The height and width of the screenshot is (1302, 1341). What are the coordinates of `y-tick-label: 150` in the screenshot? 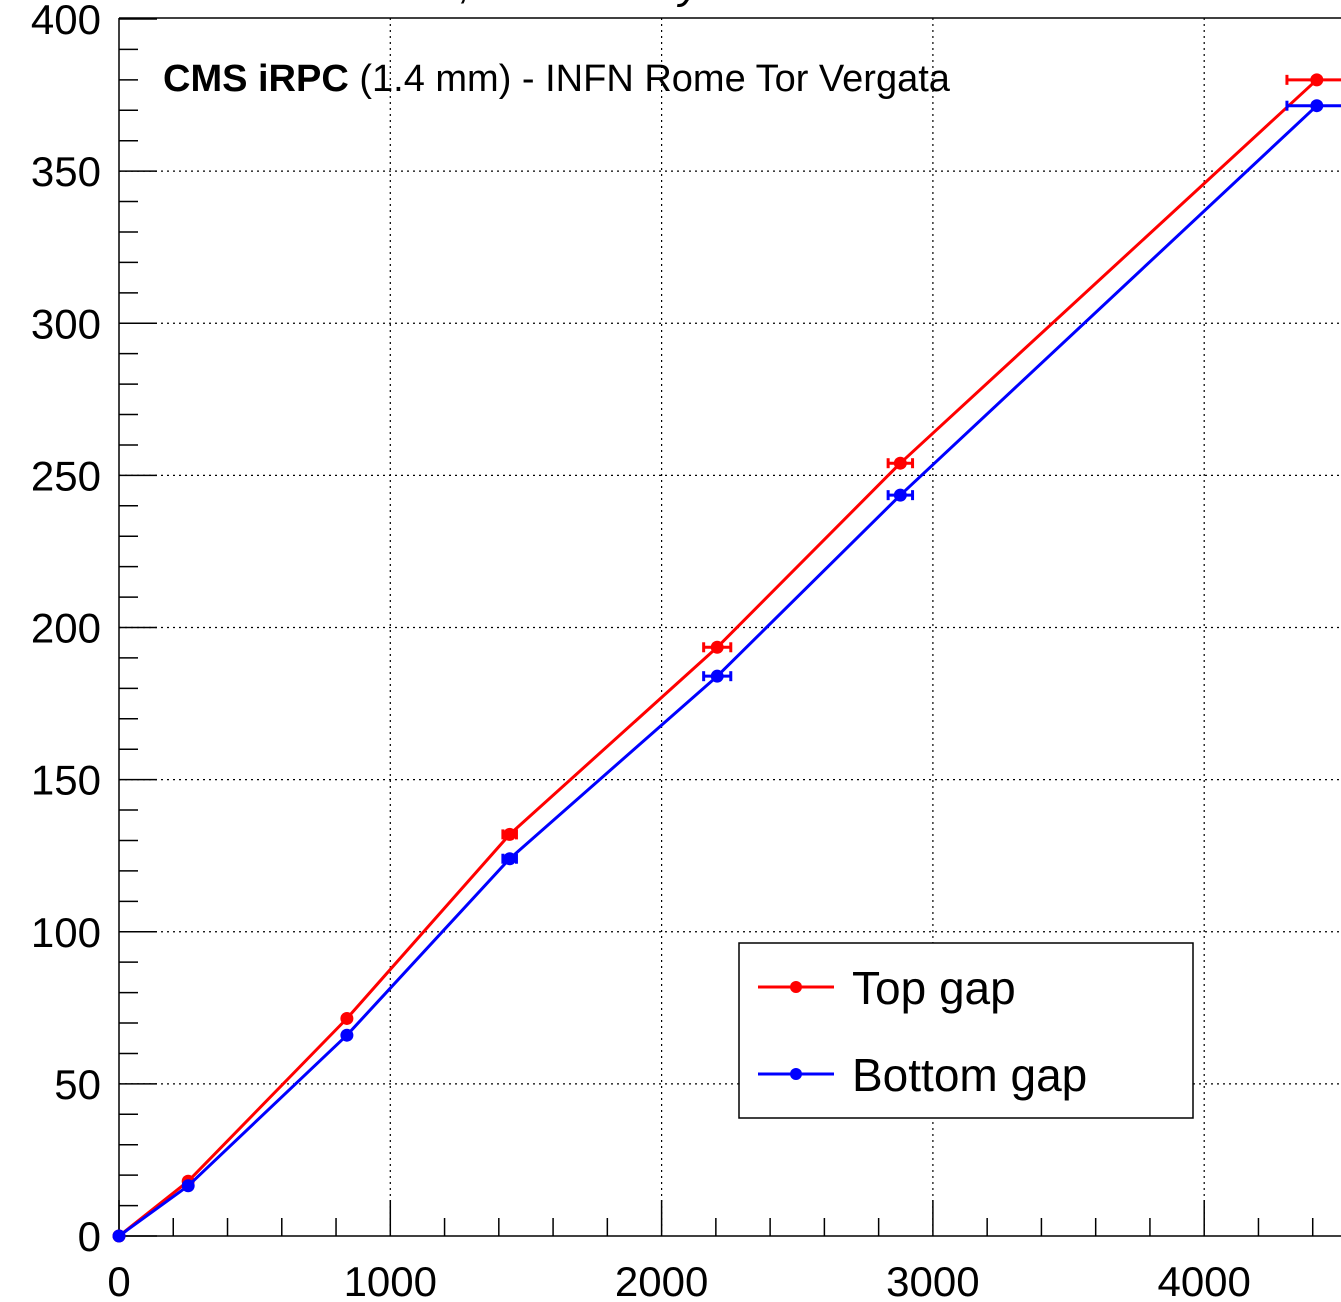 It's located at (66, 780).